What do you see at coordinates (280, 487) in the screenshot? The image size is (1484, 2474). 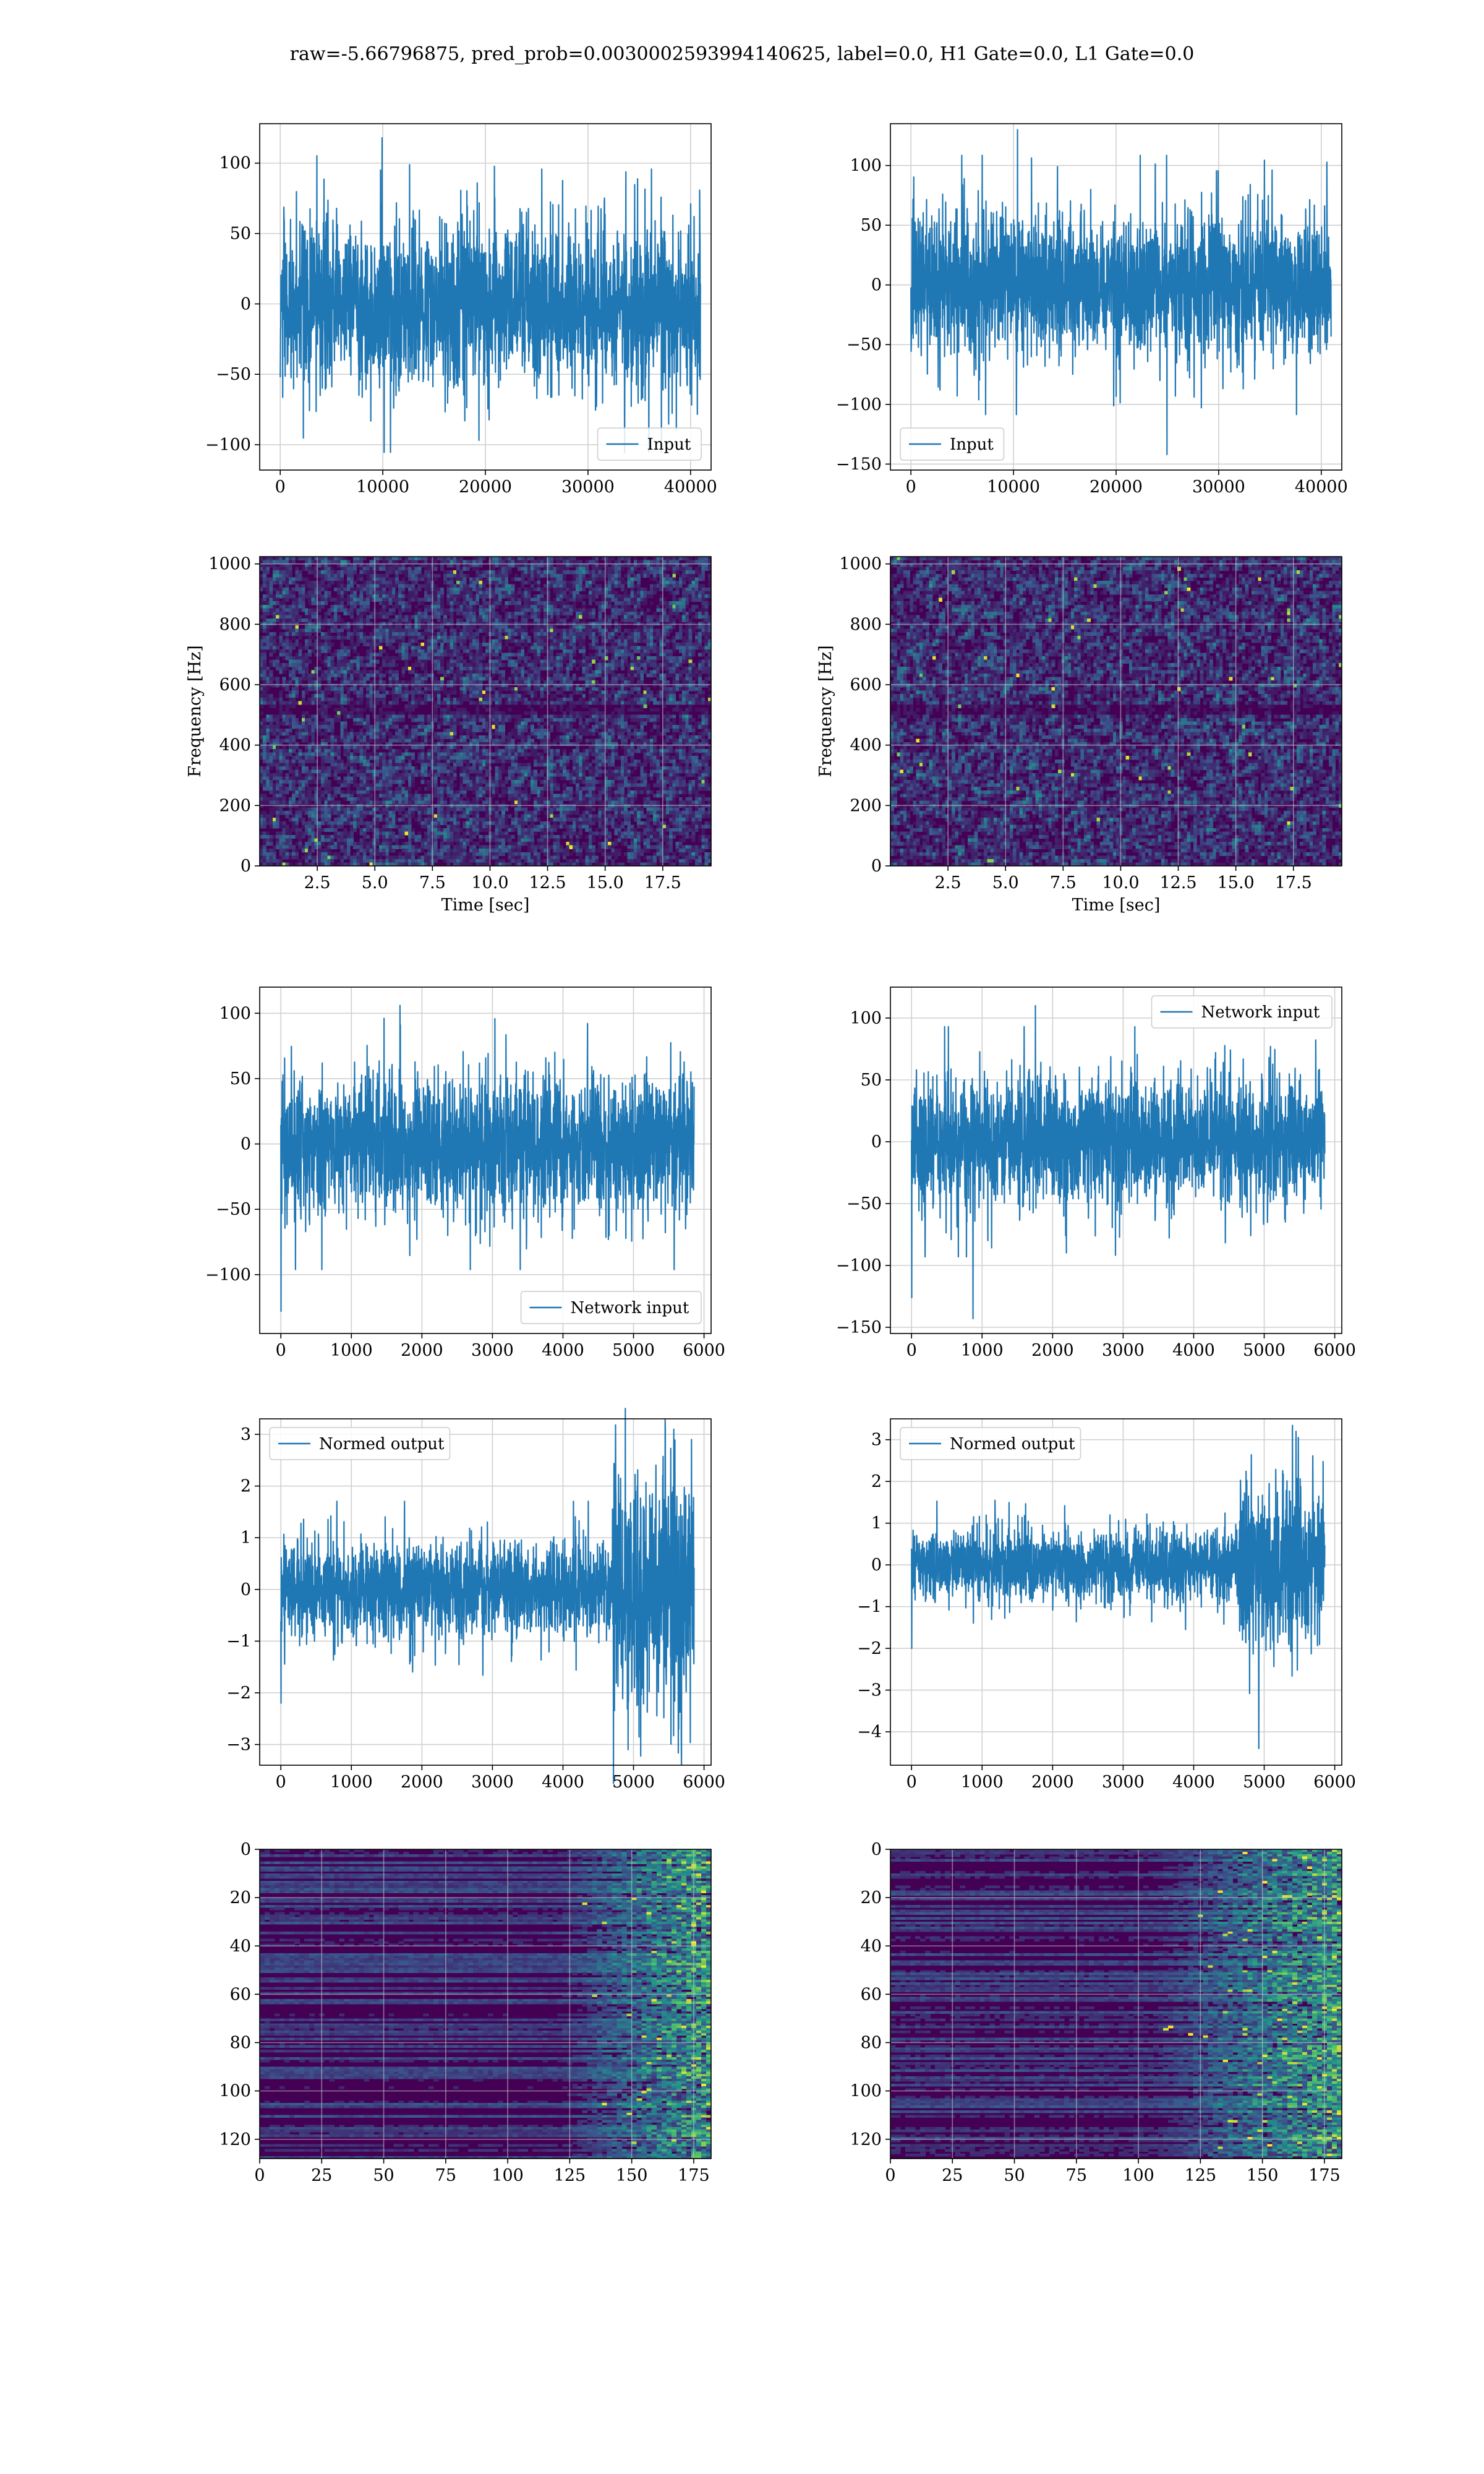 I see `x-tick-label: 0` at bounding box center [280, 487].